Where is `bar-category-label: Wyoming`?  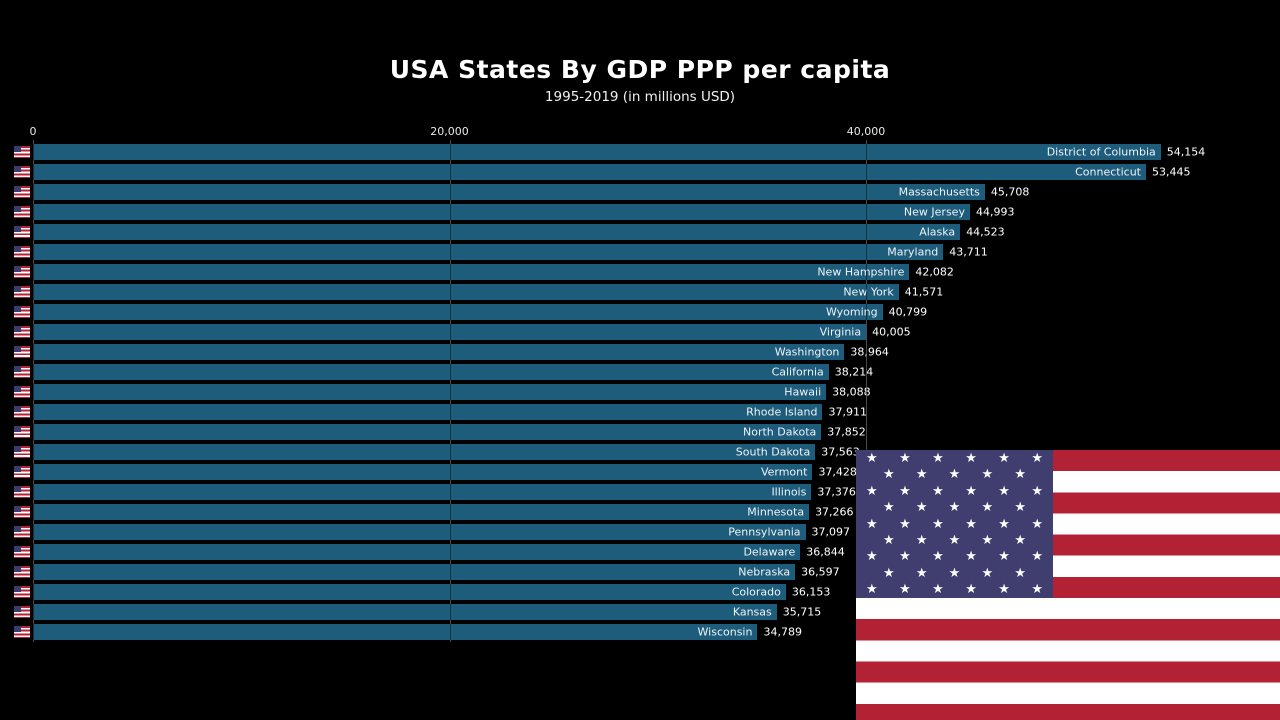
bar-category-label: Wyoming is located at coordinates (851, 312).